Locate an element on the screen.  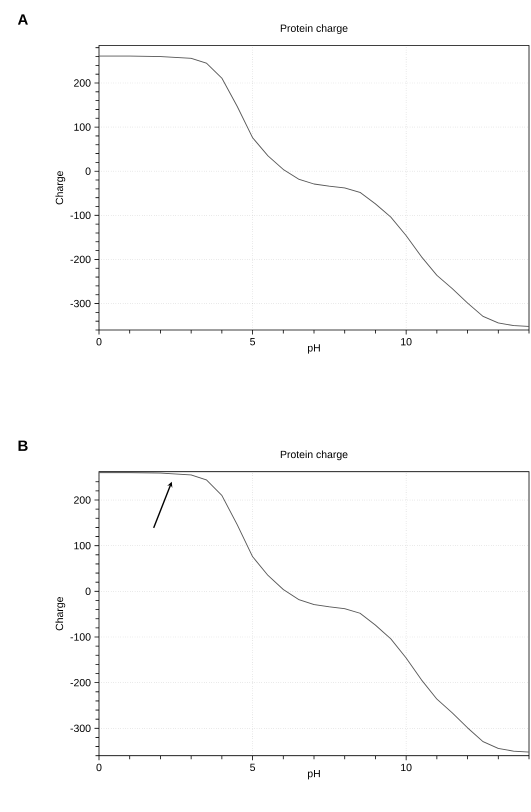
text: B is located at coordinates (23, 445).